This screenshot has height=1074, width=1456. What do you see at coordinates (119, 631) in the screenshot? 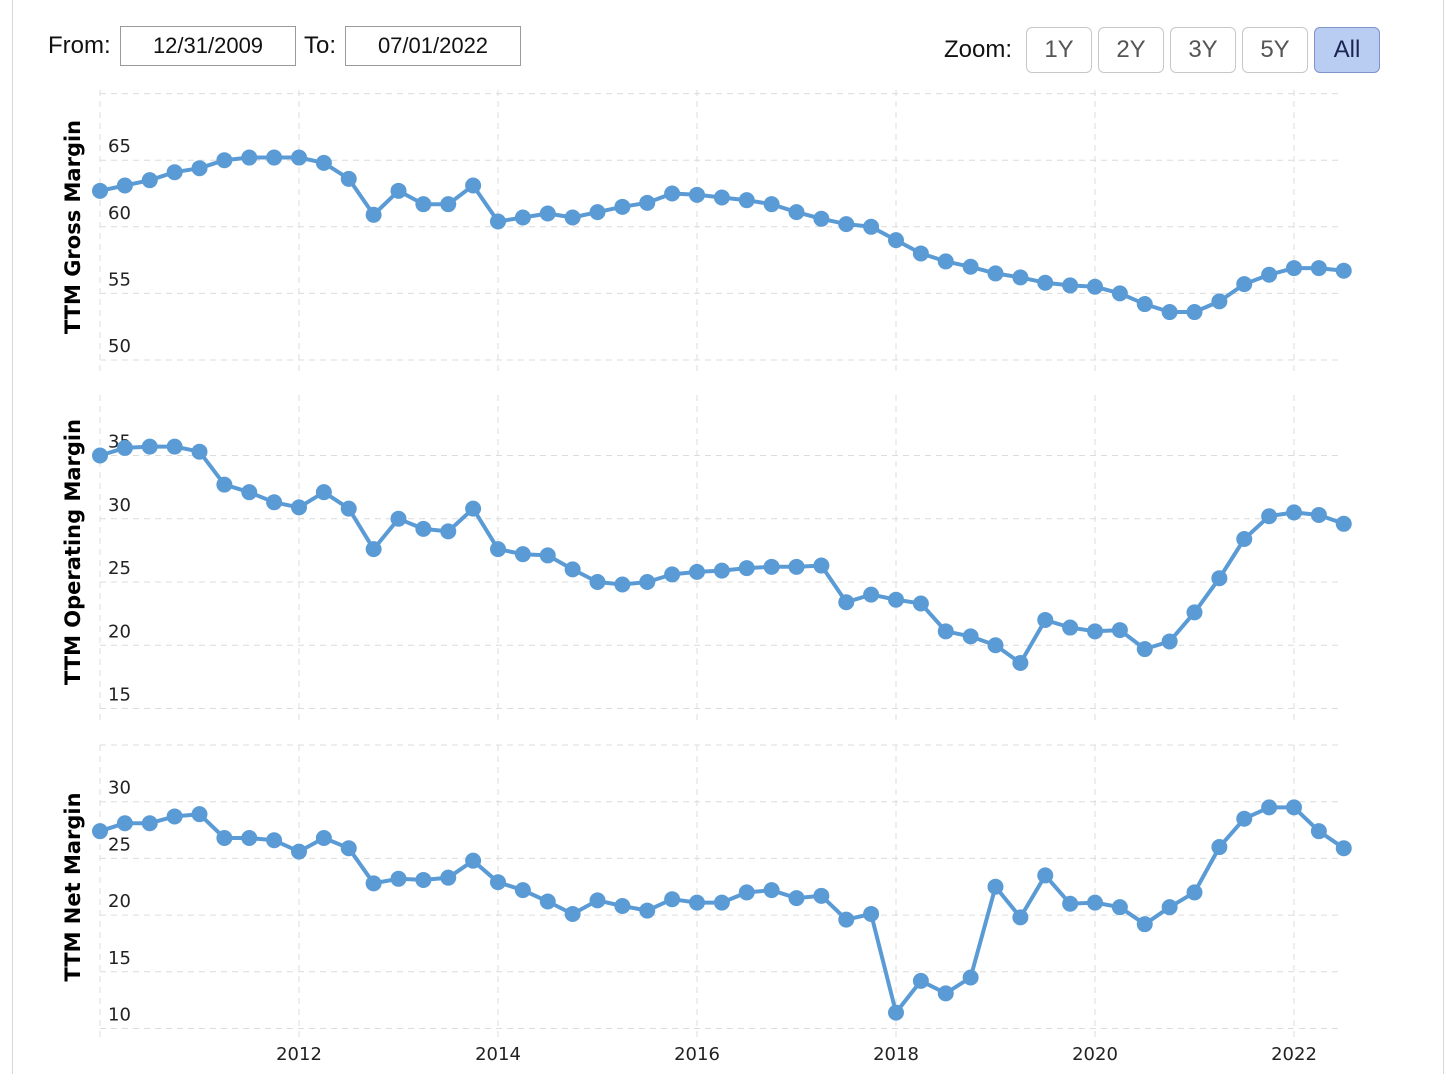
I see `y-tick-label: 20` at bounding box center [119, 631].